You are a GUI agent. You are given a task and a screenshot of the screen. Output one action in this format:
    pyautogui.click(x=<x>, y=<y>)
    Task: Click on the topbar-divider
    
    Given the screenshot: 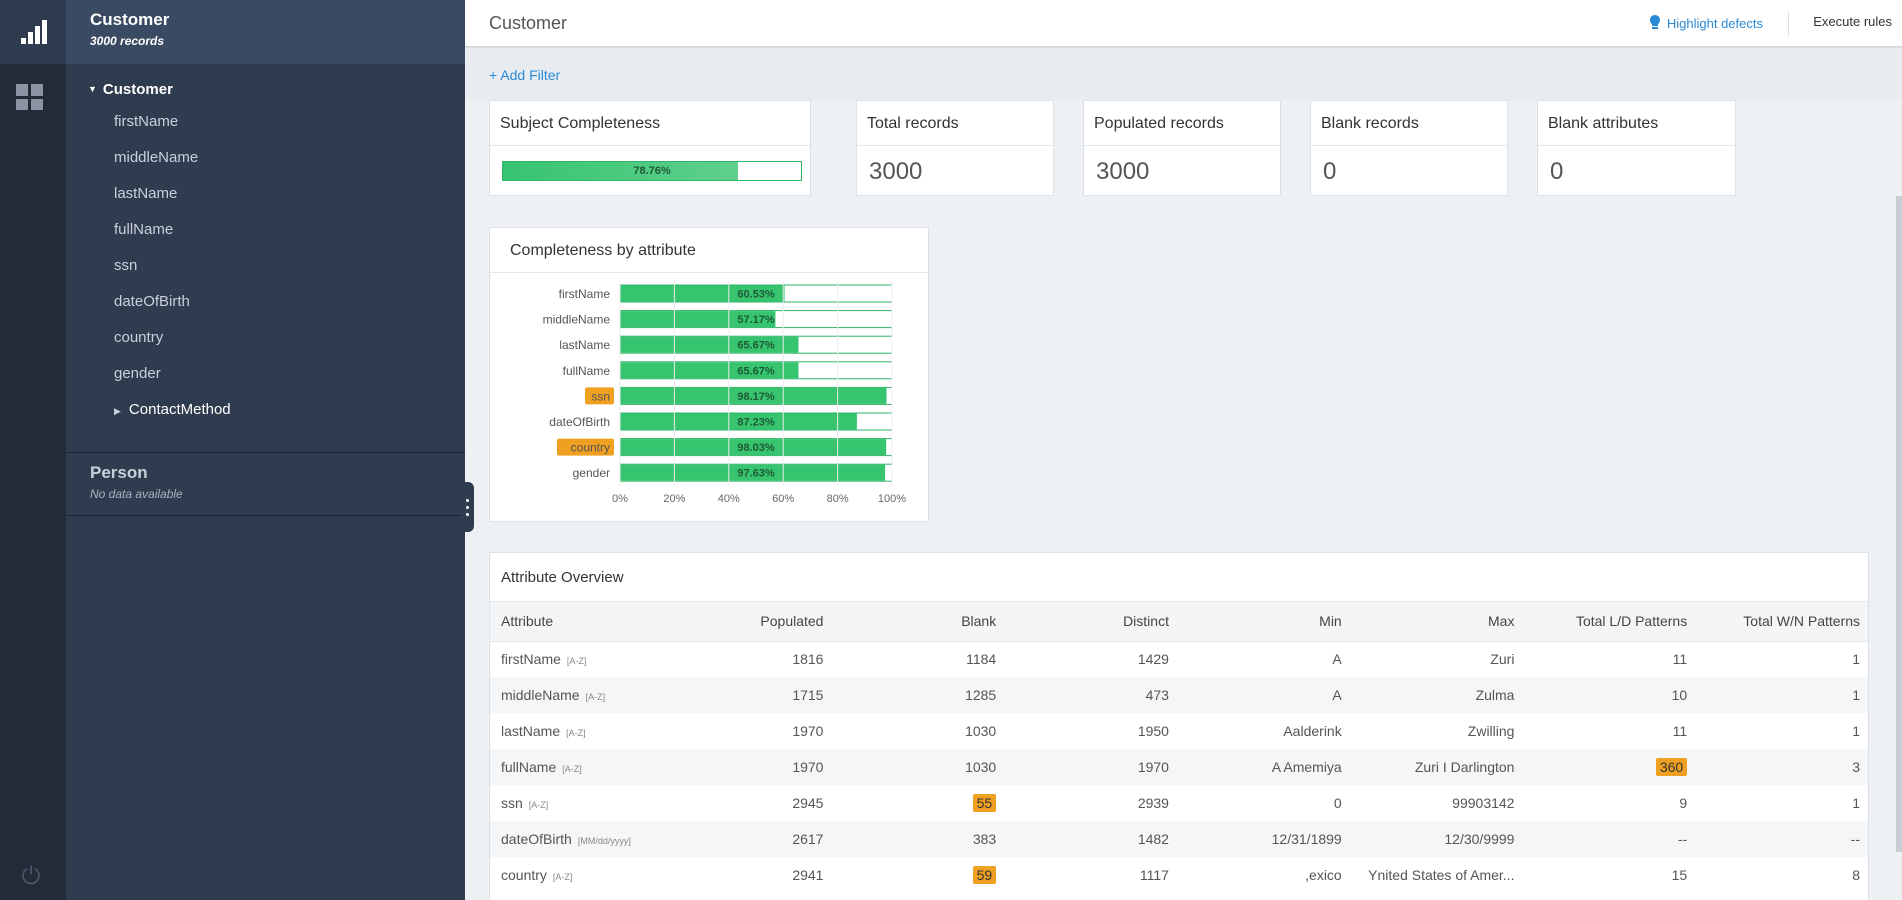 What is the action you would take?
    pyautogui.click(x=1788, y=24)
    